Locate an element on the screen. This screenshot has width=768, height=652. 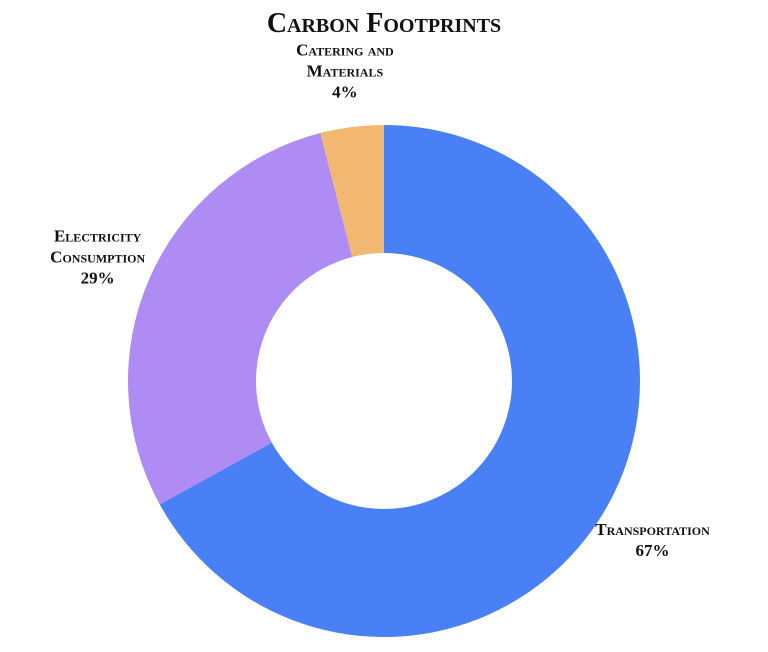
slice-label: Catering and Materials 4% is located at coordinates (345, 71).